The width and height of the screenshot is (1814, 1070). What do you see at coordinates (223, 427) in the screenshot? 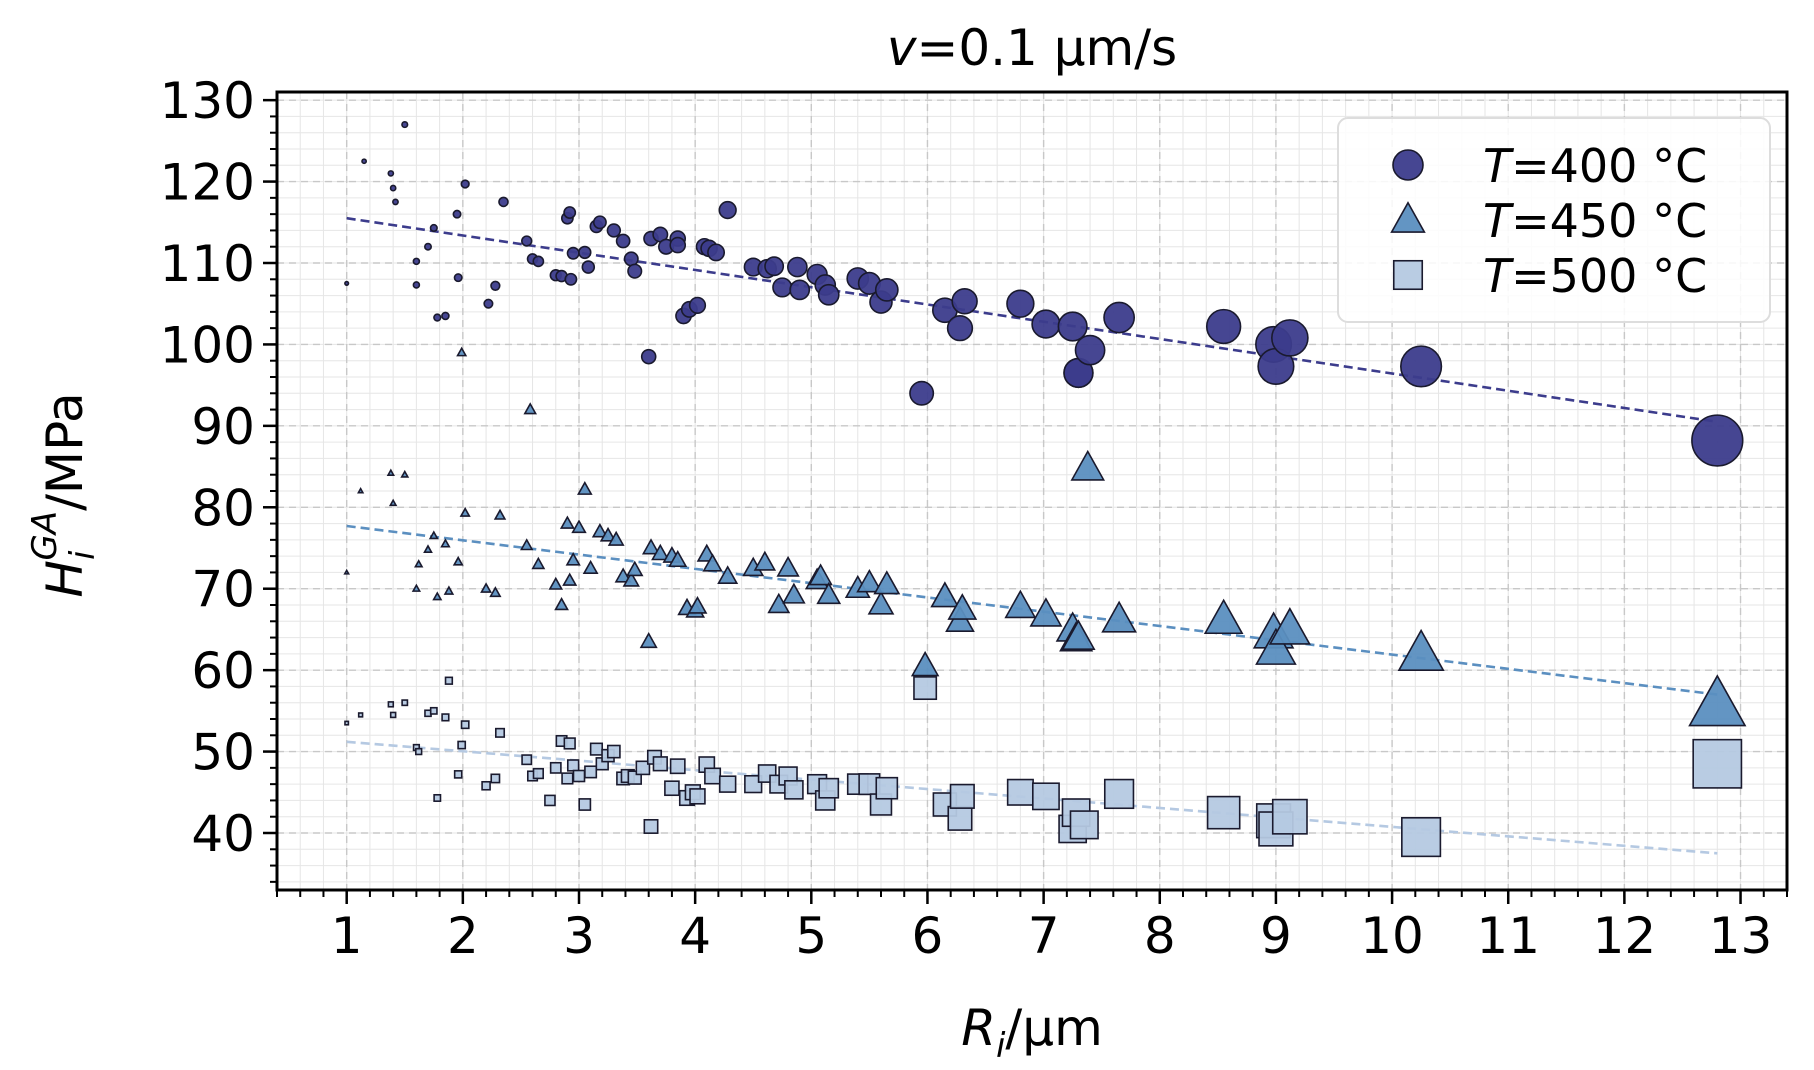
I see `y-tick-label: 90` at bounding box center [223, 427].